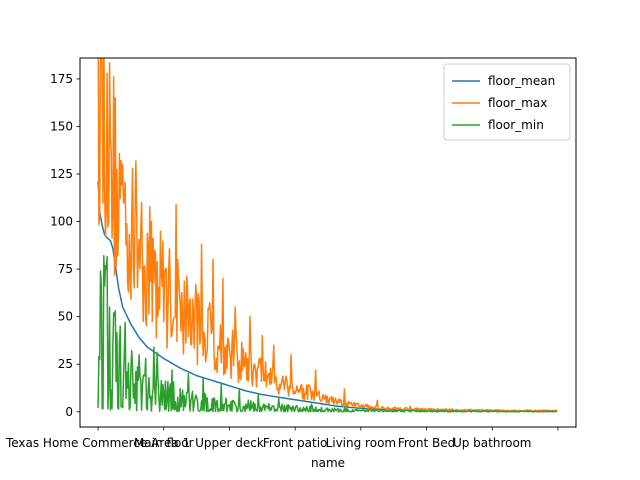 This screenshot has width=640, height=480. What do you see at coordinates (65, 245) in the screenshot?
I see `y-axis: 0 25 50 75 100 125 150 175` at bounding box center [65, 245].